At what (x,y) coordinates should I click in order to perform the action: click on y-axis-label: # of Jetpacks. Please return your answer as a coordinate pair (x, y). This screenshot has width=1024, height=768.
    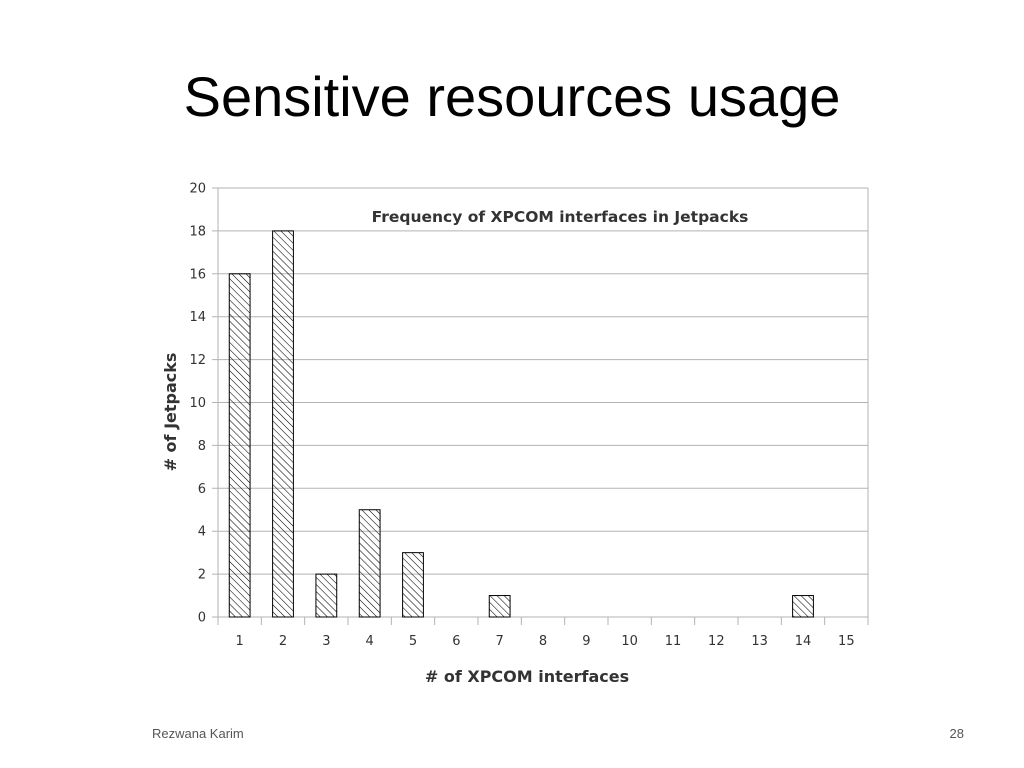
    Looking at the image, I should click on (170, 412).